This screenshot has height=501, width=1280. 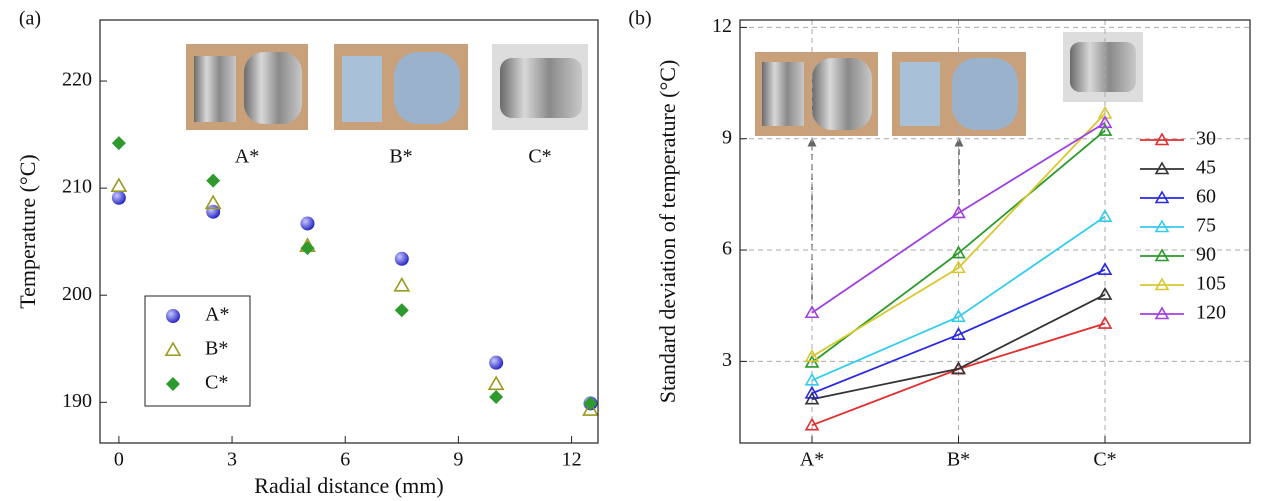 What do you see at coordinates (539, 157) in the screenshot?
I see `image-label: C*` at bounding box center [539, 157].